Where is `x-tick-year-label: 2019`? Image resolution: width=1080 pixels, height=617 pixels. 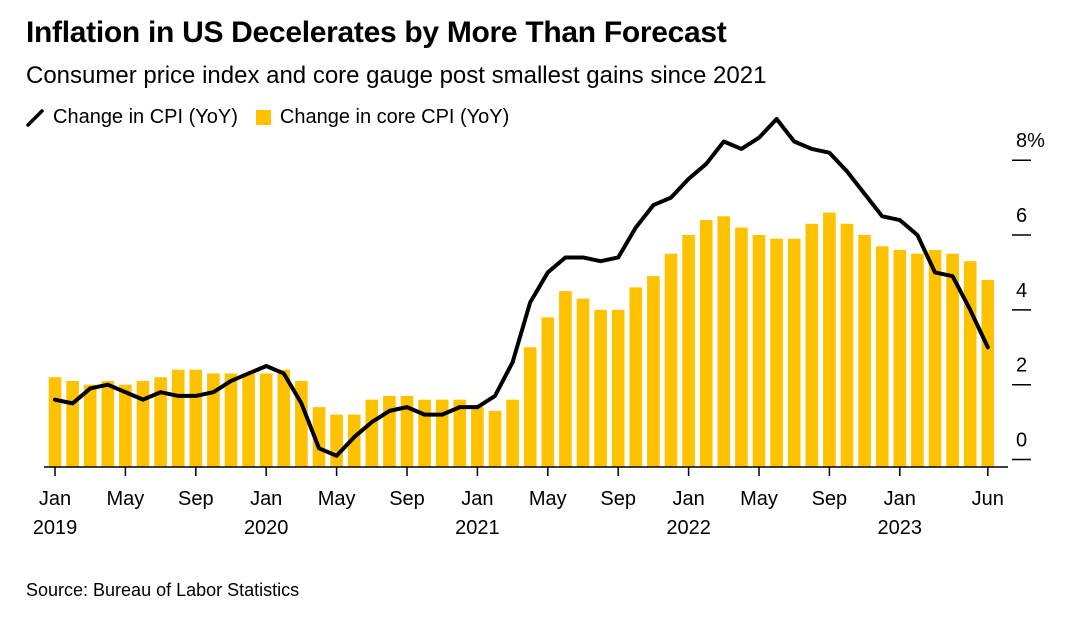 x-tick-year-label: 2019 is located at coordinates (55, 528).